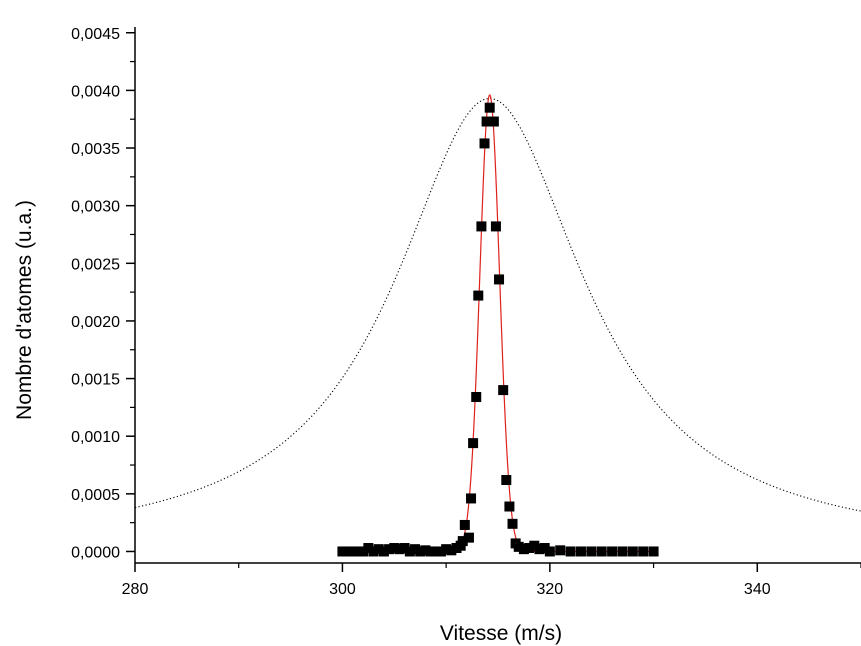 This screenshot has height=646, width=861. I want to click on y-axis-title: Nombre d'atomes (u.a.), so click(24, 310).